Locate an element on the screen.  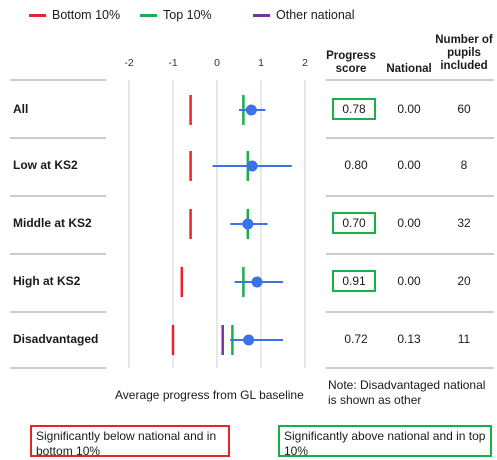
x-tick-label: -2 is located at coordinates (128, 63).